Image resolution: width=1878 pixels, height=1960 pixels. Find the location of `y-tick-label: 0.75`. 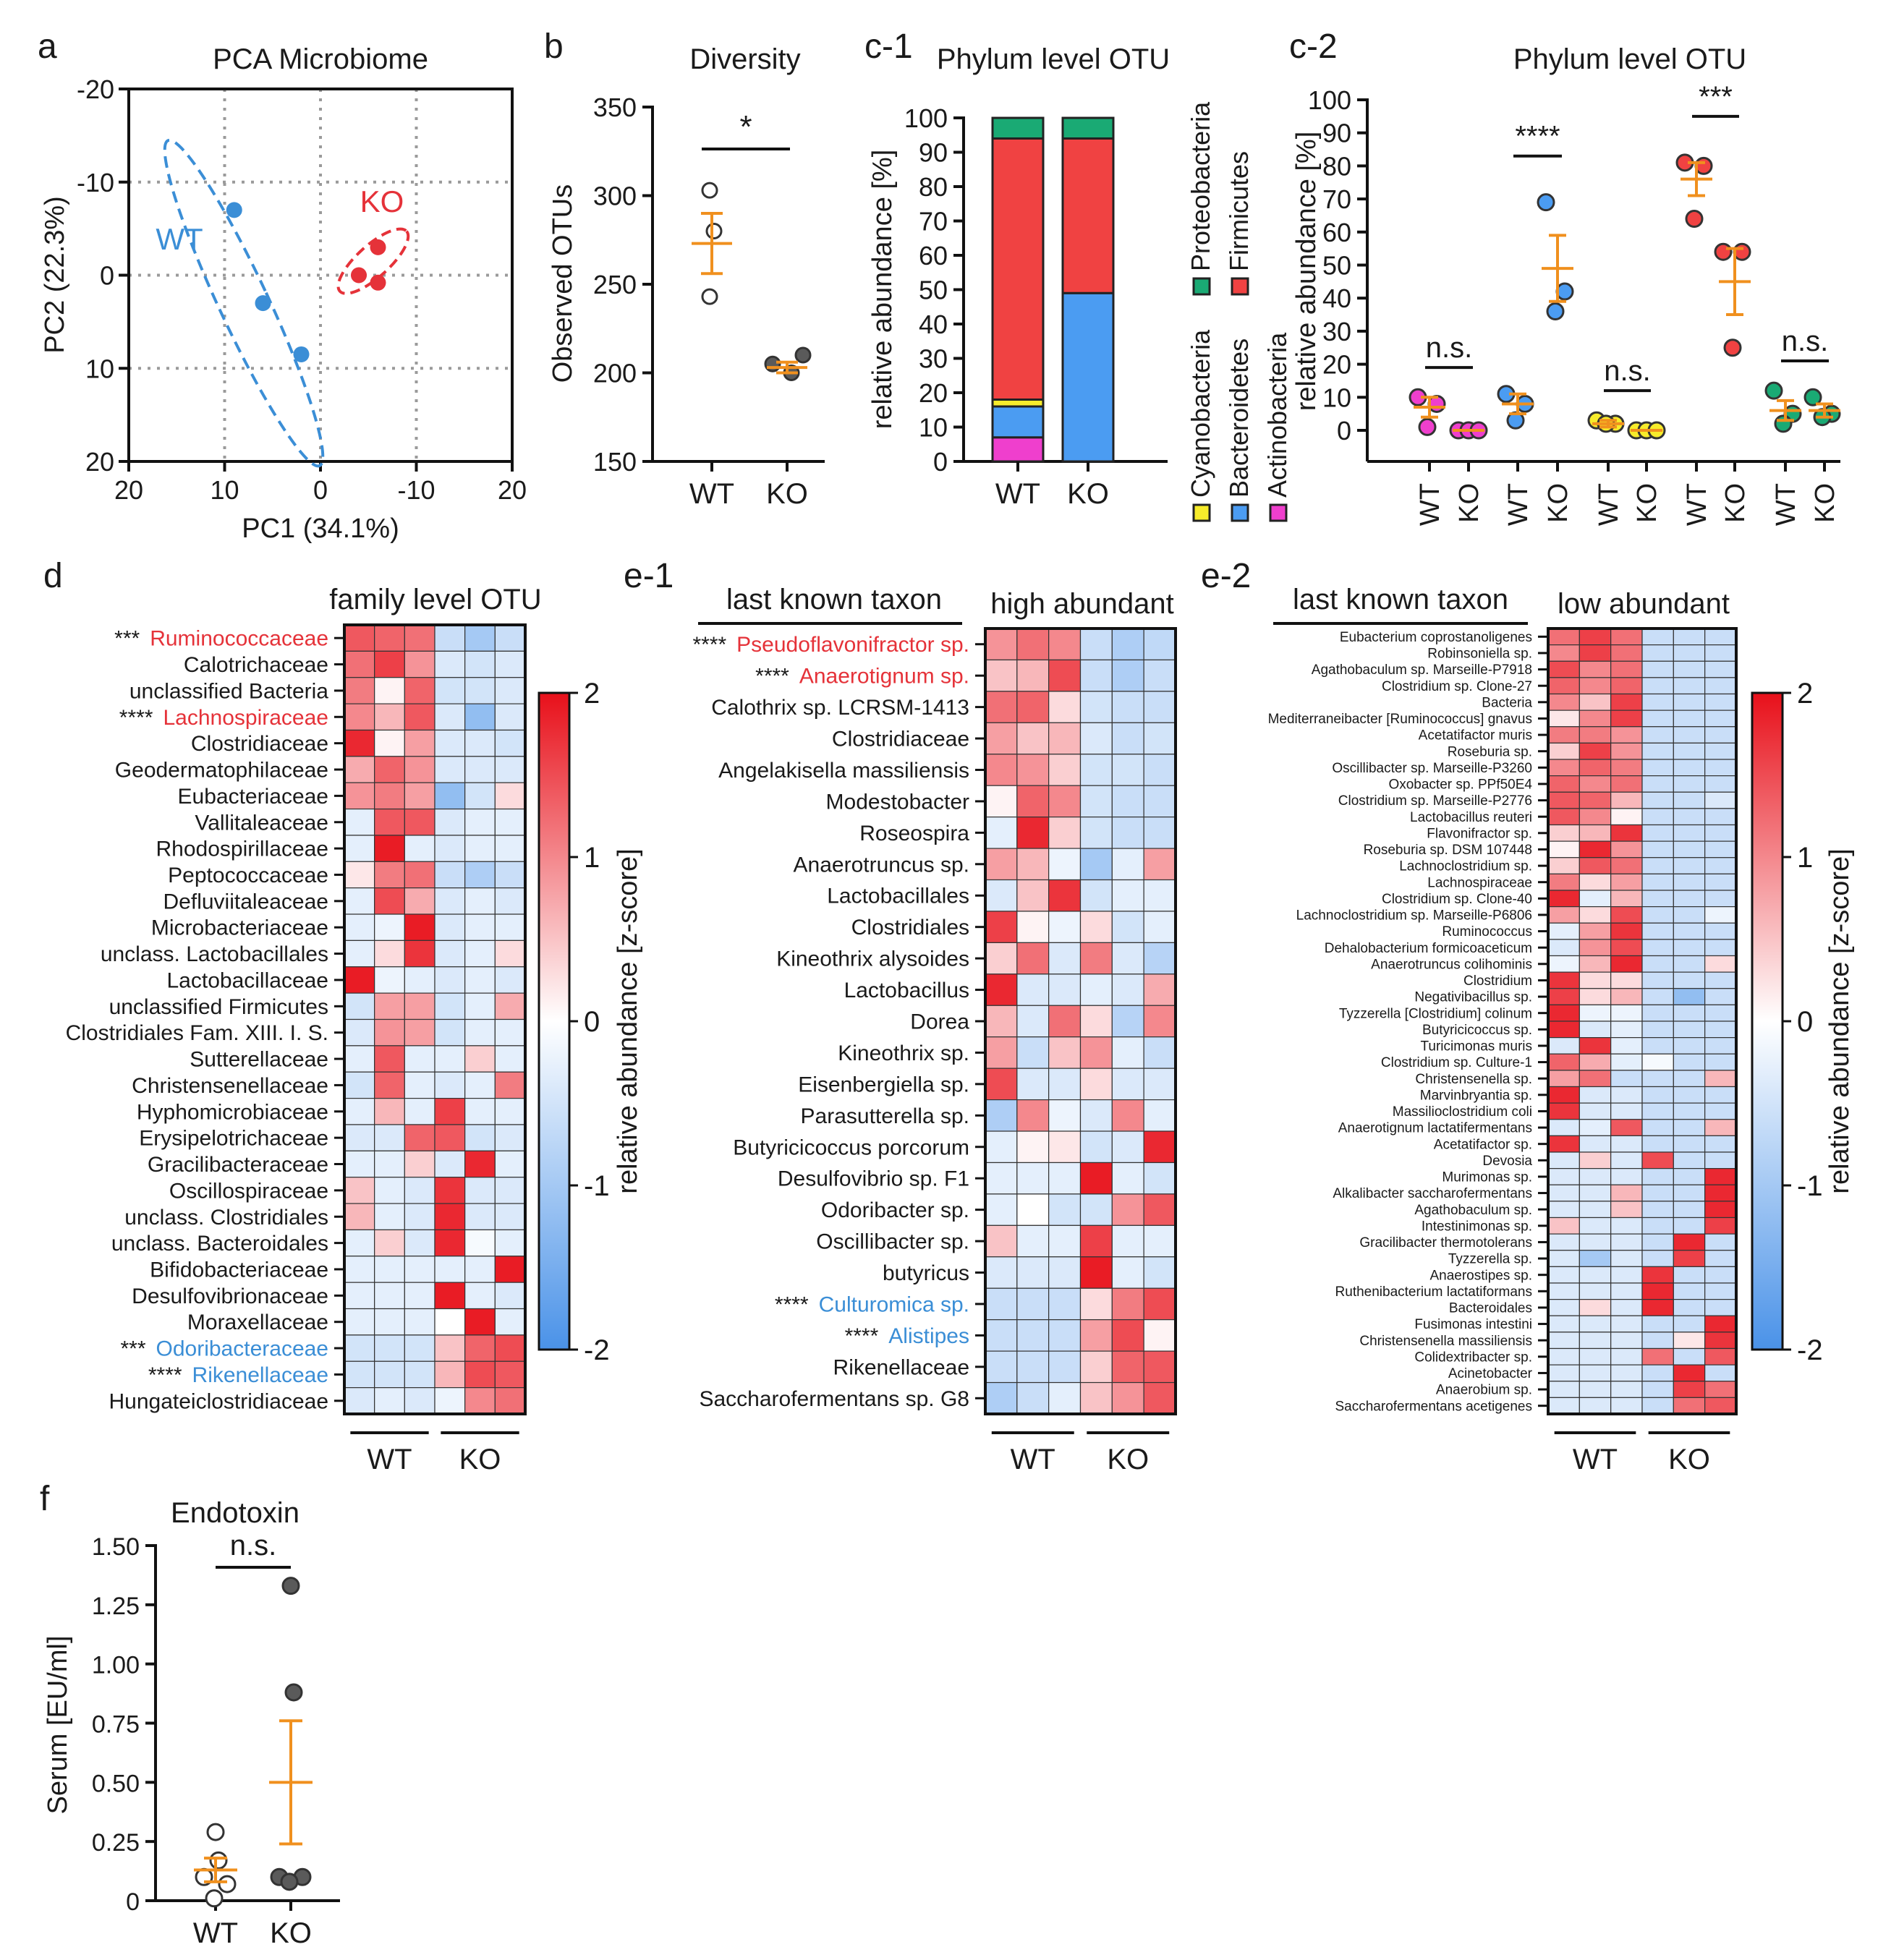

y-tick-label: 0.75 is located at coordinates (116, 1725).